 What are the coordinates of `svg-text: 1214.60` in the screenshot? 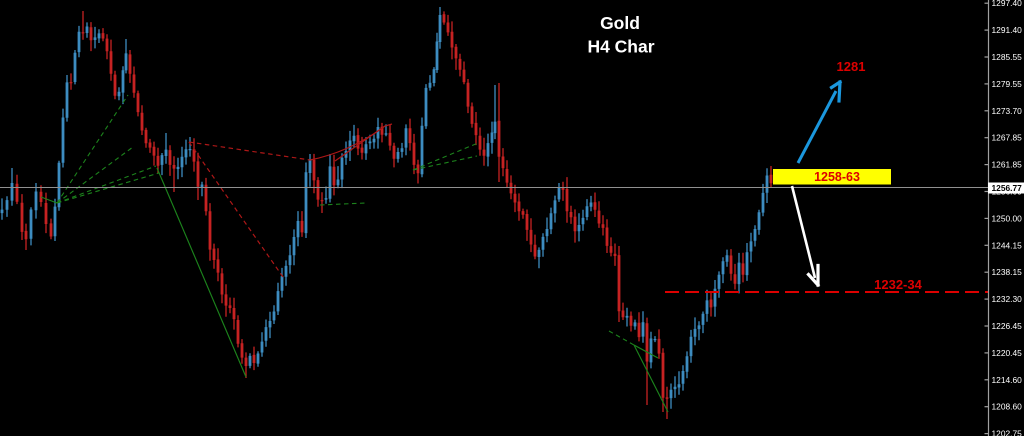 It's located at (1007, 380).